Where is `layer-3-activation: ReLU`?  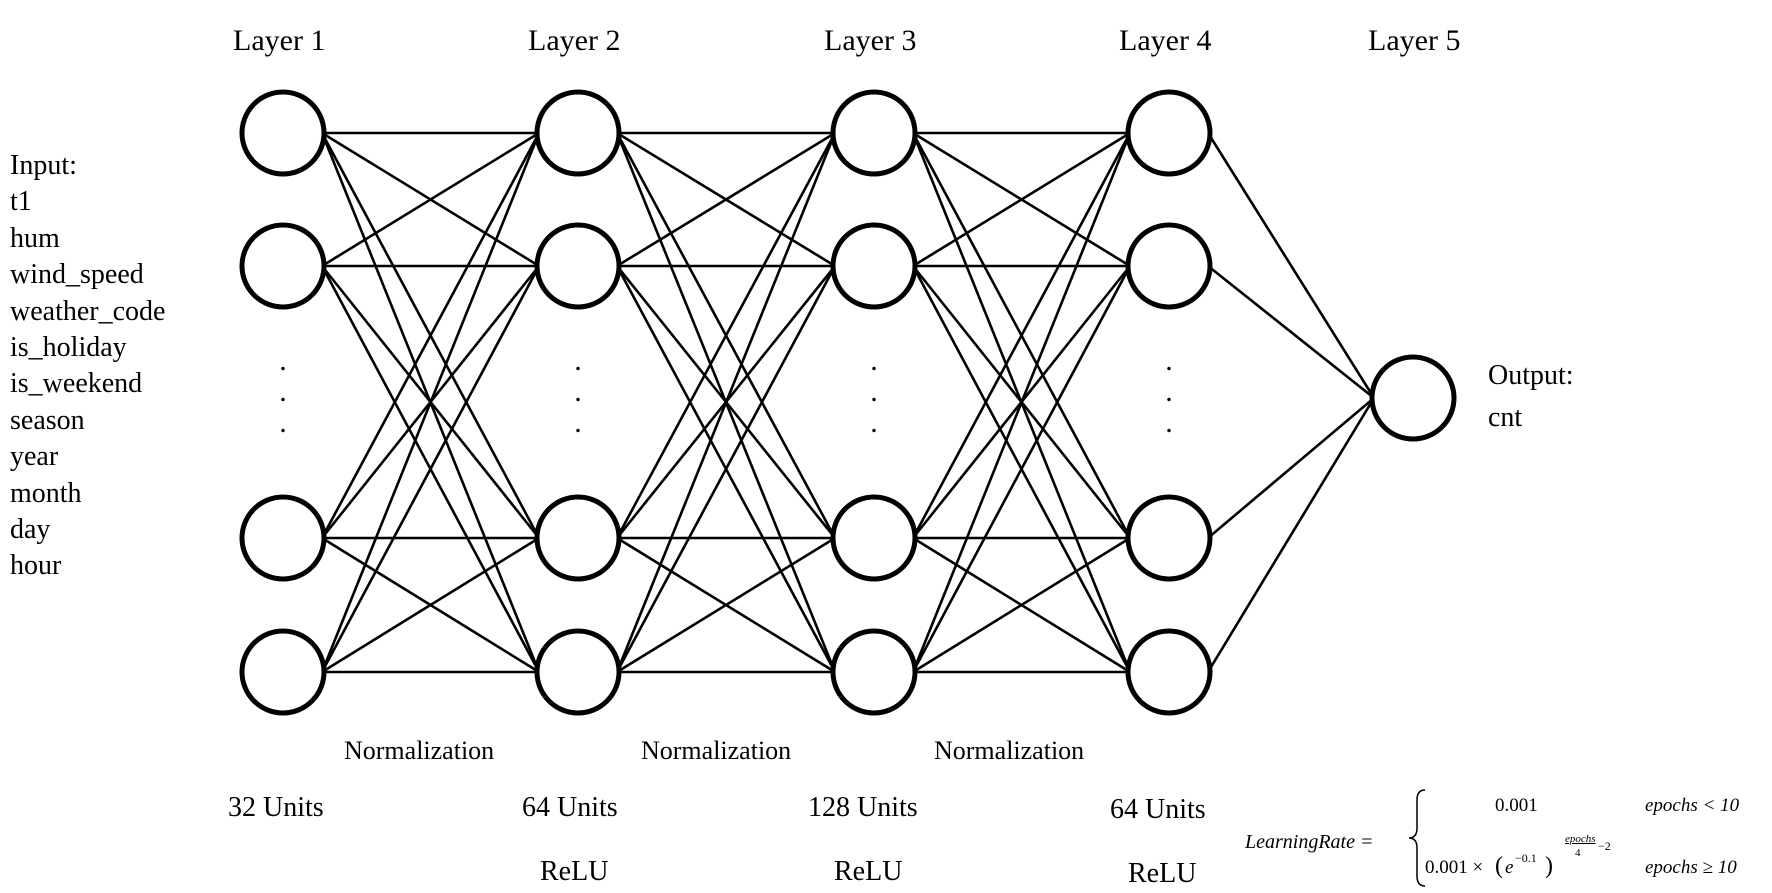
layer-3-activation: ReLU is located at coordinates (868, 871).